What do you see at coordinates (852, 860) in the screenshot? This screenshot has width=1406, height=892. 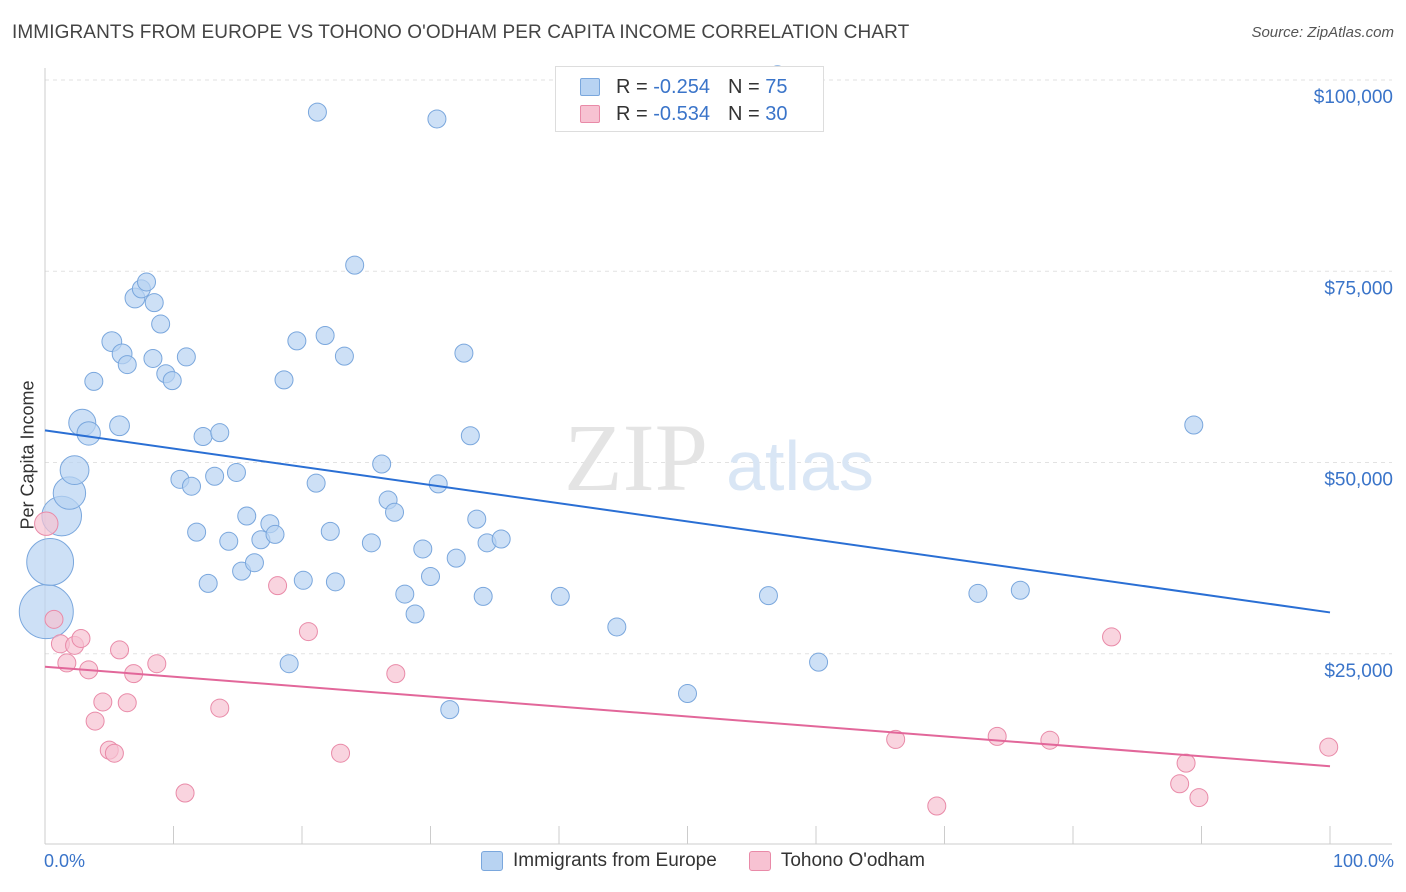 I see `legend-label: Tohono O'odham` at bounding box center [852, 860].